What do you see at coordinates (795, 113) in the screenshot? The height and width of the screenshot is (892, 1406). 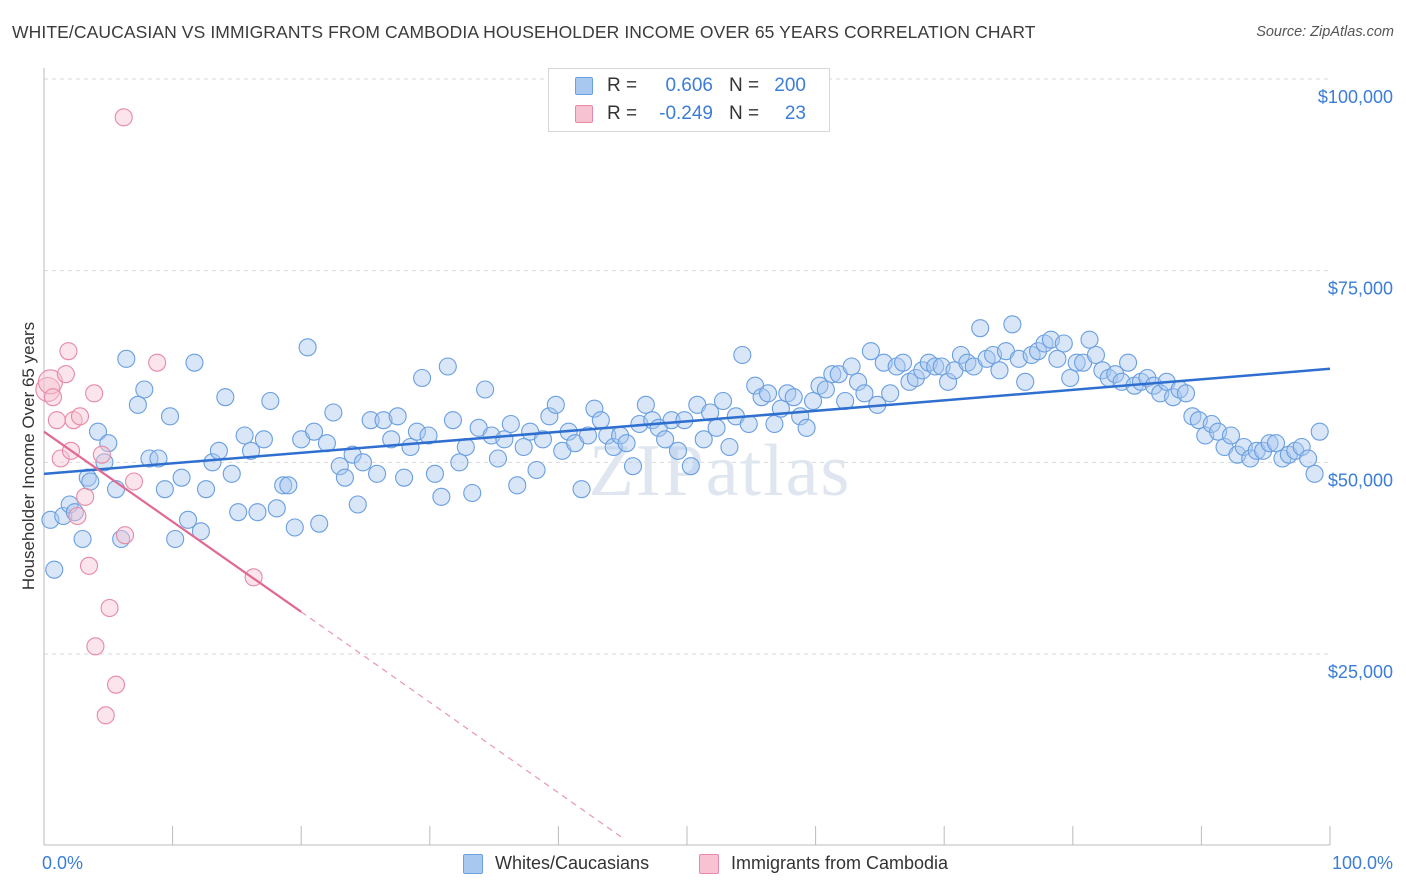 I see `legend-n-value: 23` at bounding box center [795, 113].